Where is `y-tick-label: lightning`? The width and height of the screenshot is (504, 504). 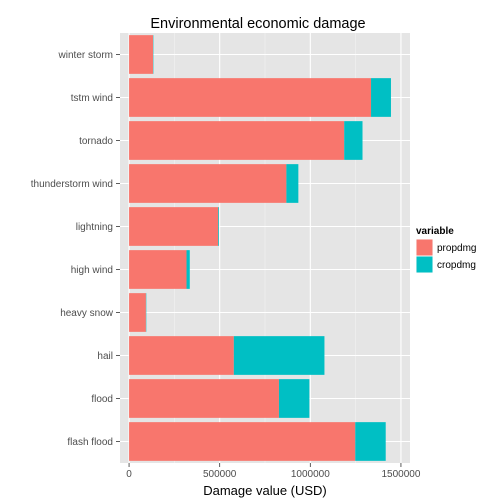 y-tick-label: lightning is located at coordinates (94, 227).